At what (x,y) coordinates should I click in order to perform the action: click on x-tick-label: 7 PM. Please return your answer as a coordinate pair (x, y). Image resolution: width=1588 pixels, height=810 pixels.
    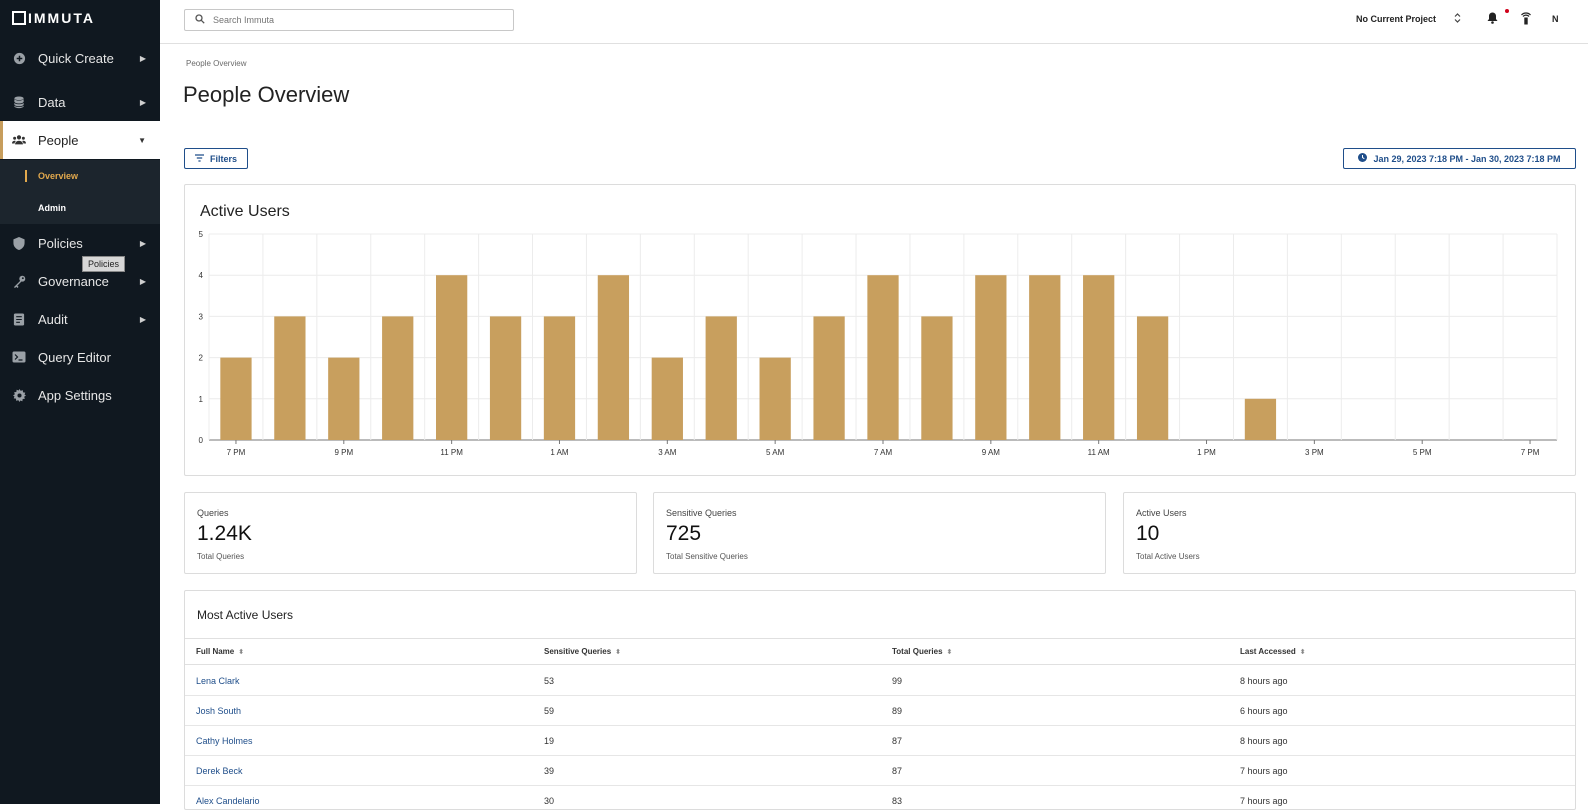
    Looking at the image, I should click on (236, 452).